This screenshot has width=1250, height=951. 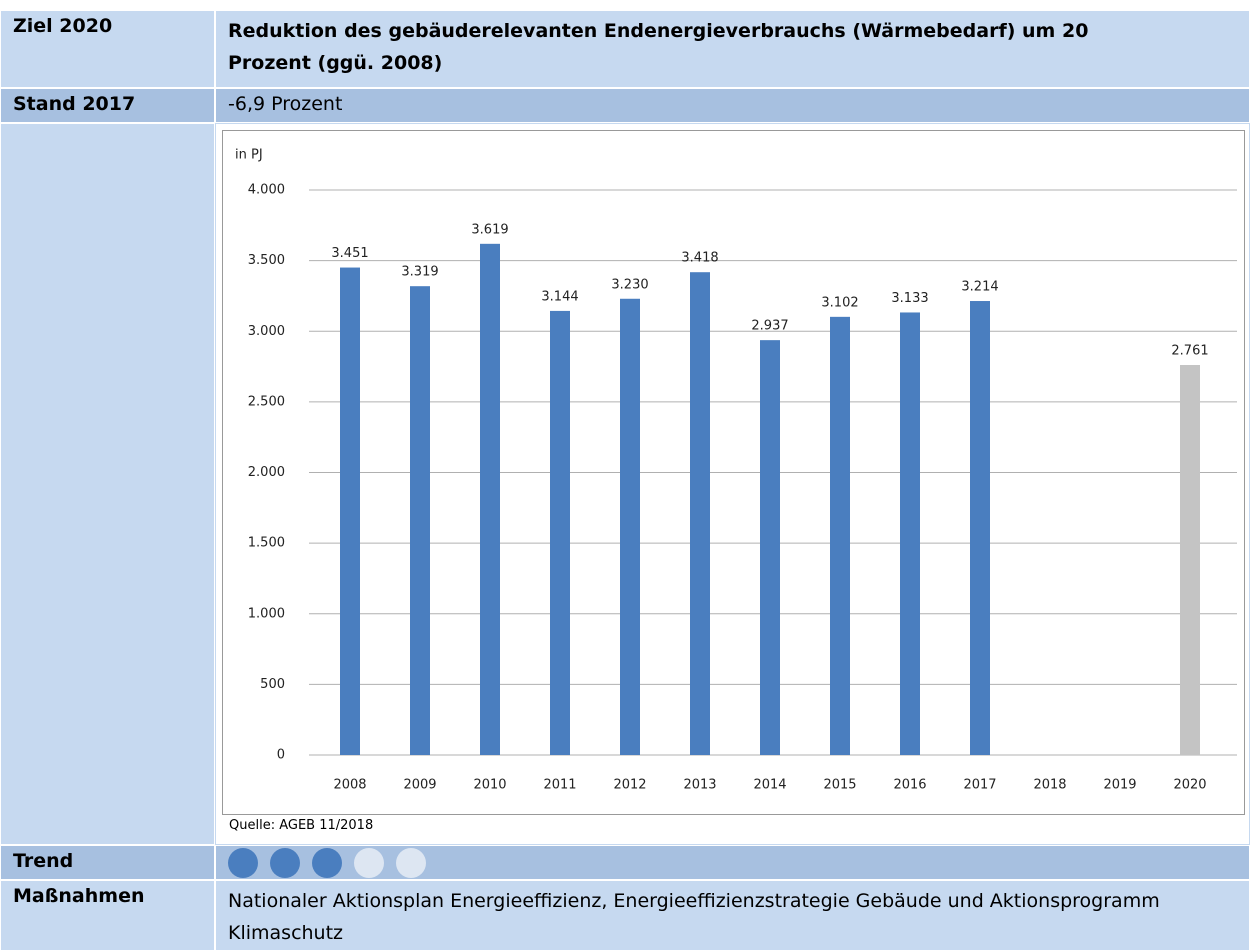 I want to click on y-tick-label: 2.500, so click(x=266, y=401).